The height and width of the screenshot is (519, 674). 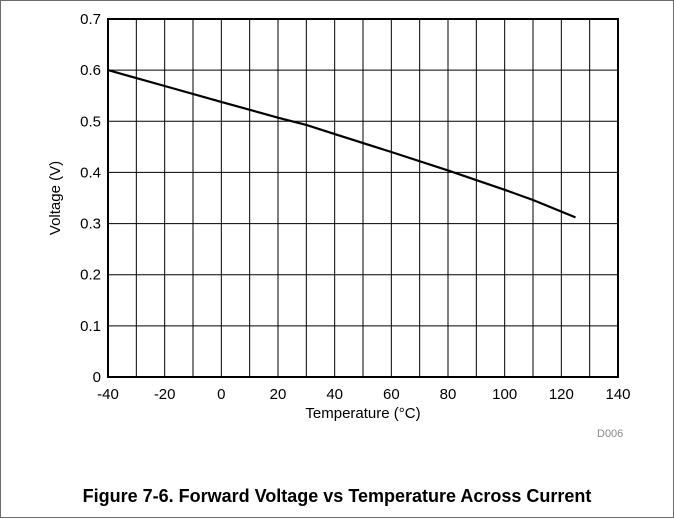 What do you see at coordinates (610, 434) in the screenshot?
I see `document-id: D006` at bounding box center [610, 434].